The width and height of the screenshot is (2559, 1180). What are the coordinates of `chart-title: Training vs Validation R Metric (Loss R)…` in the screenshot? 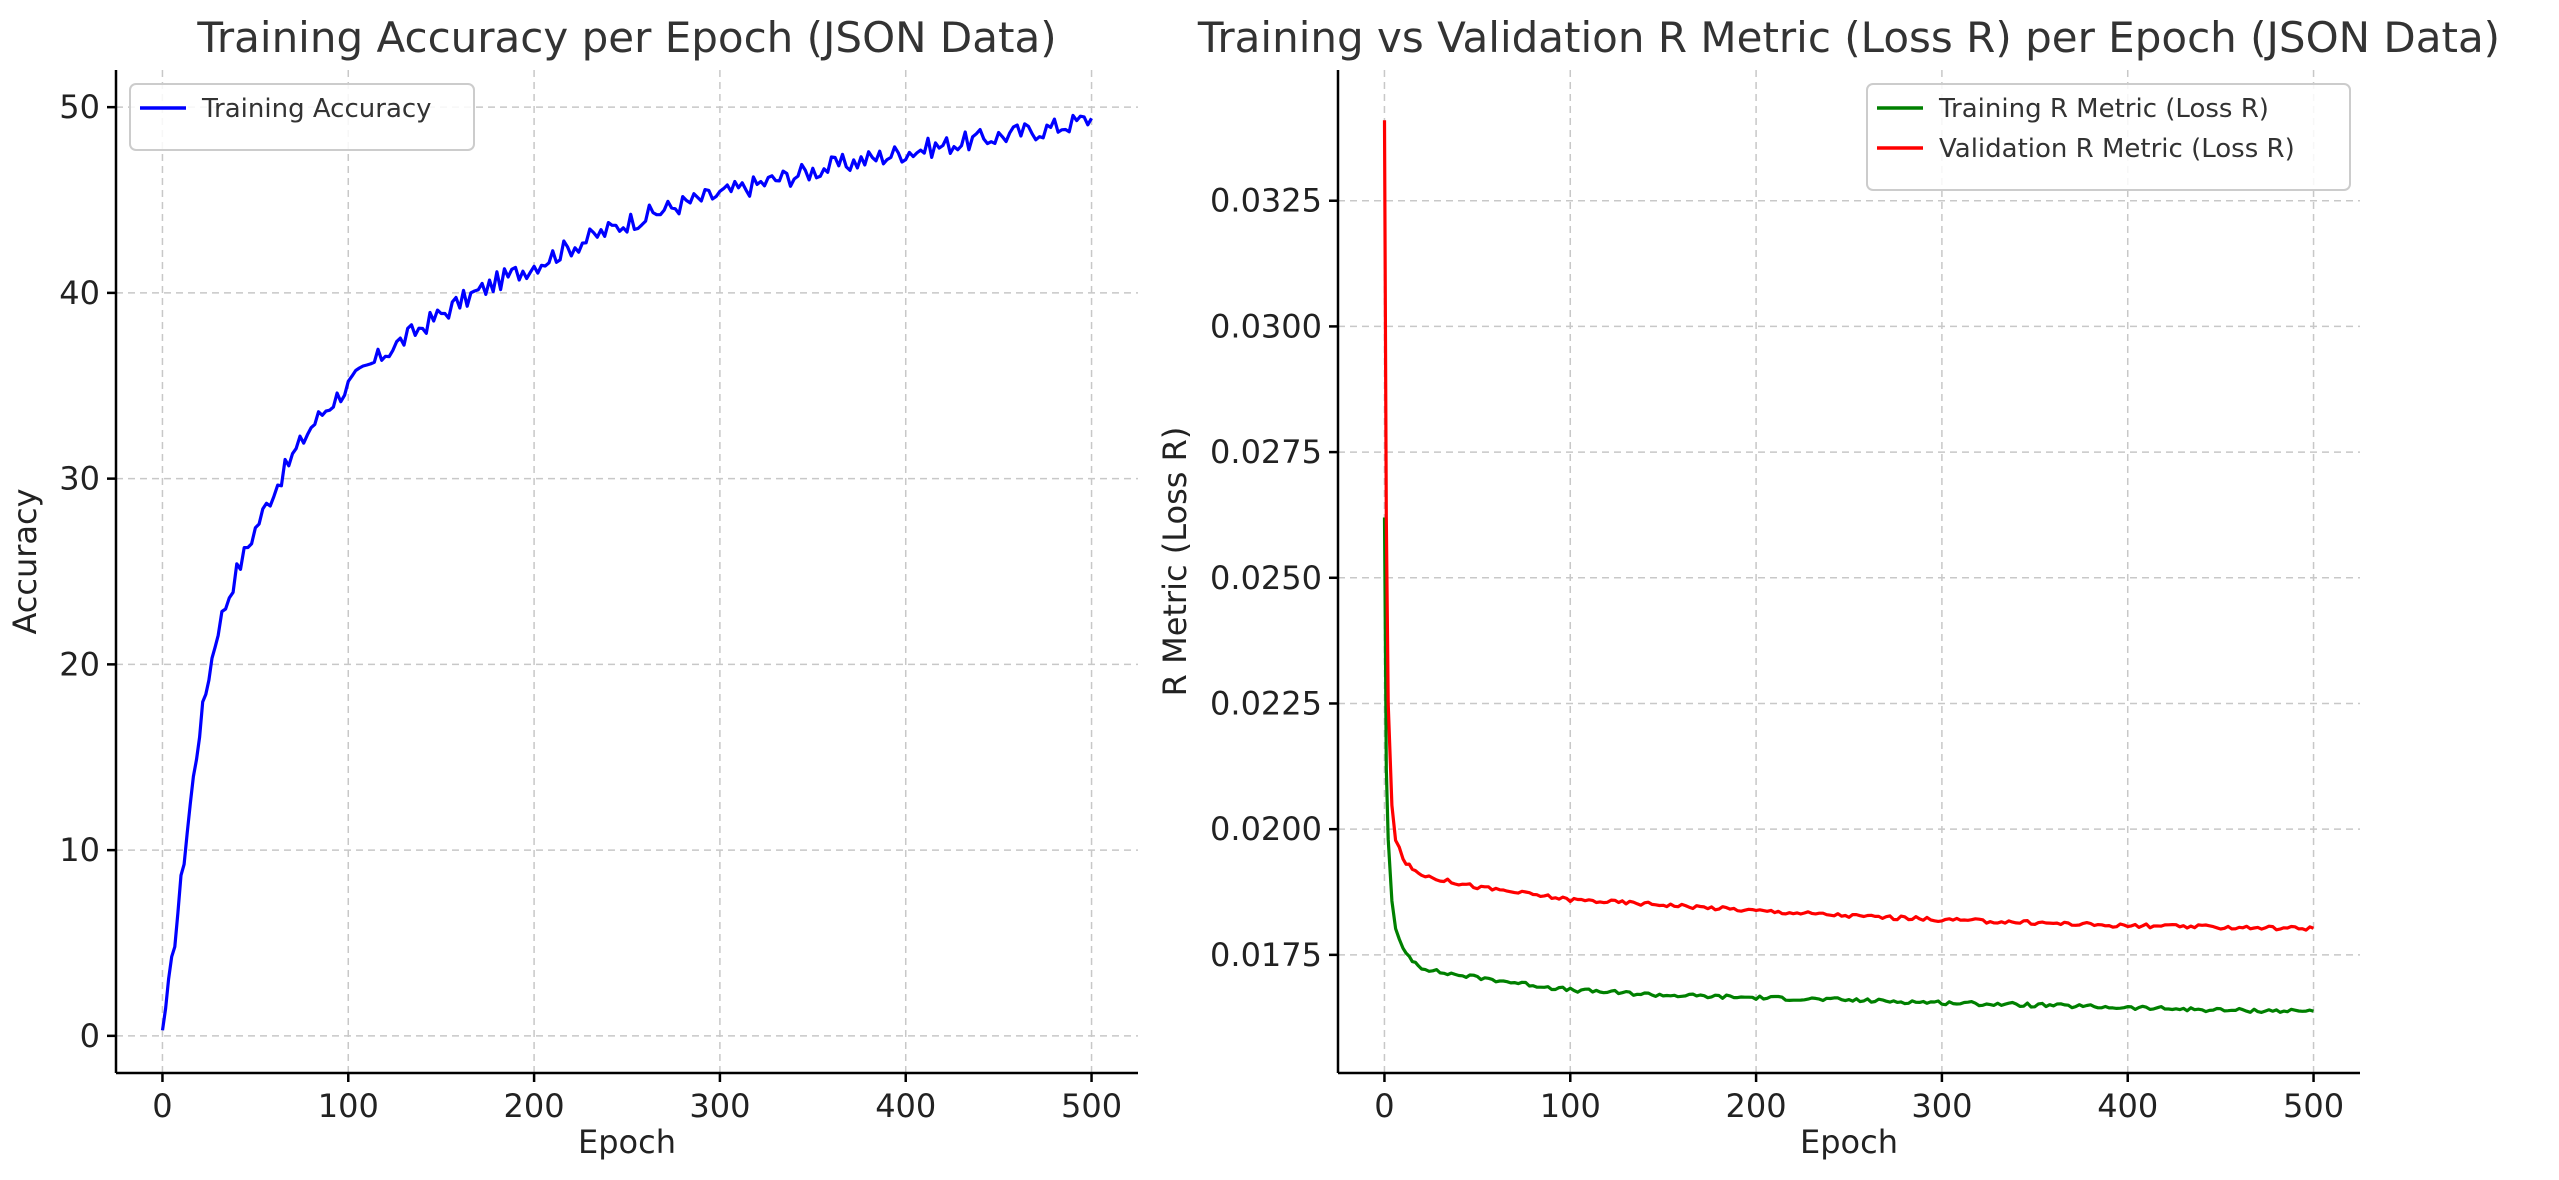 It's located at (1848, 37).